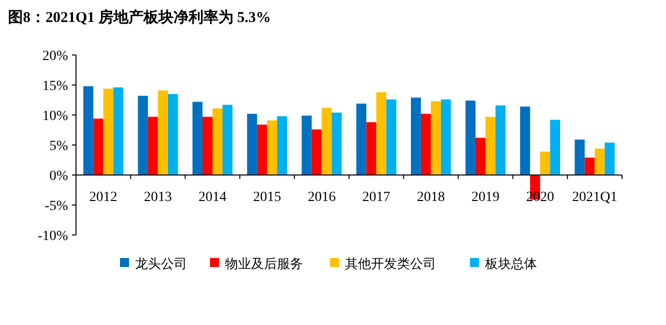 Image resolution: width=666 pixels, height=325 pixels. I want to click on x-tick-label: 2019, so click(486, 197).